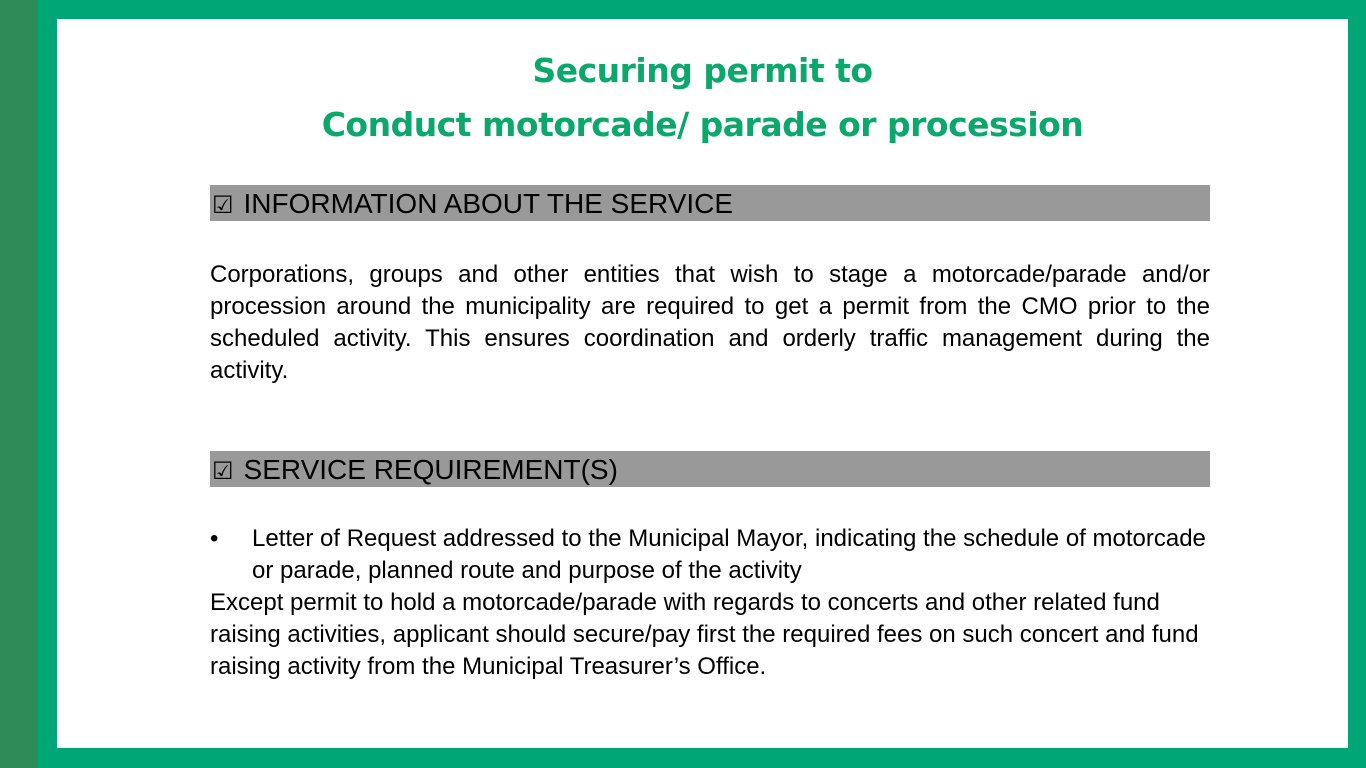 The image size is (1366, 768). I want to click on section-heading-requirements: SERVICE REQUIREMENT(S), so click(430, 469).